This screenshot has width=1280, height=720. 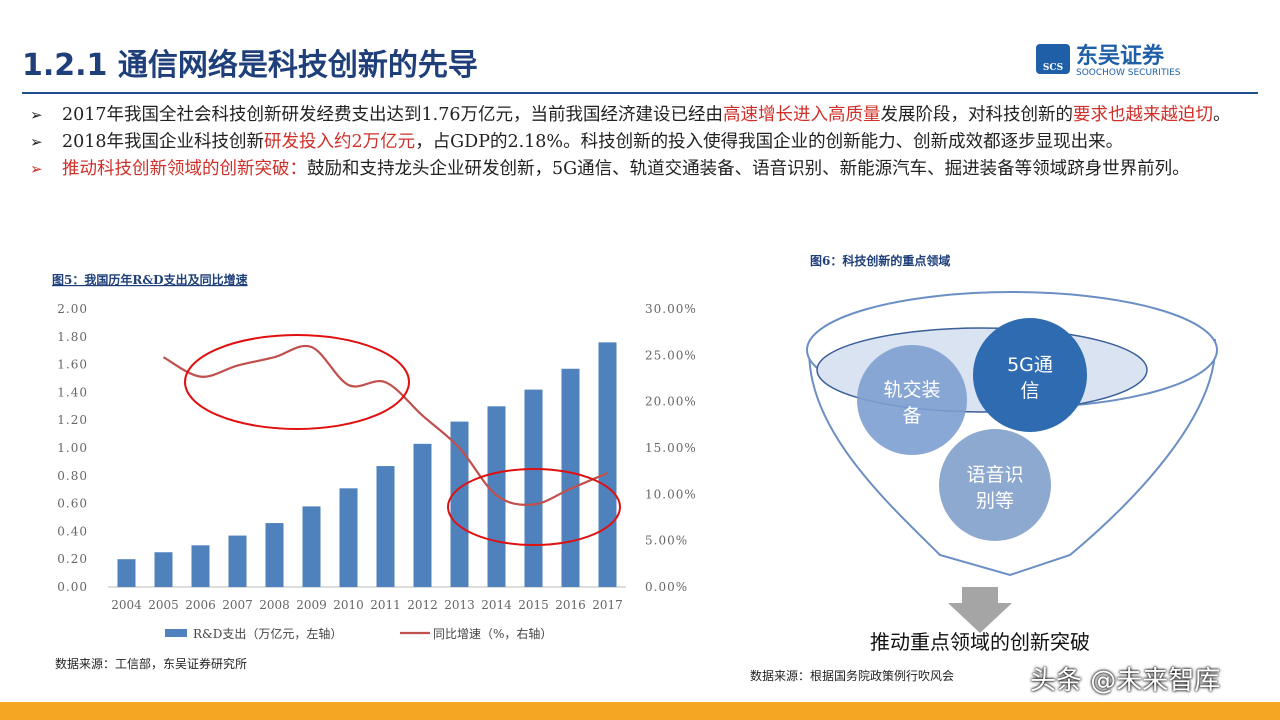 I want to click on node-label: 语音识, so click(x=994, y=475).